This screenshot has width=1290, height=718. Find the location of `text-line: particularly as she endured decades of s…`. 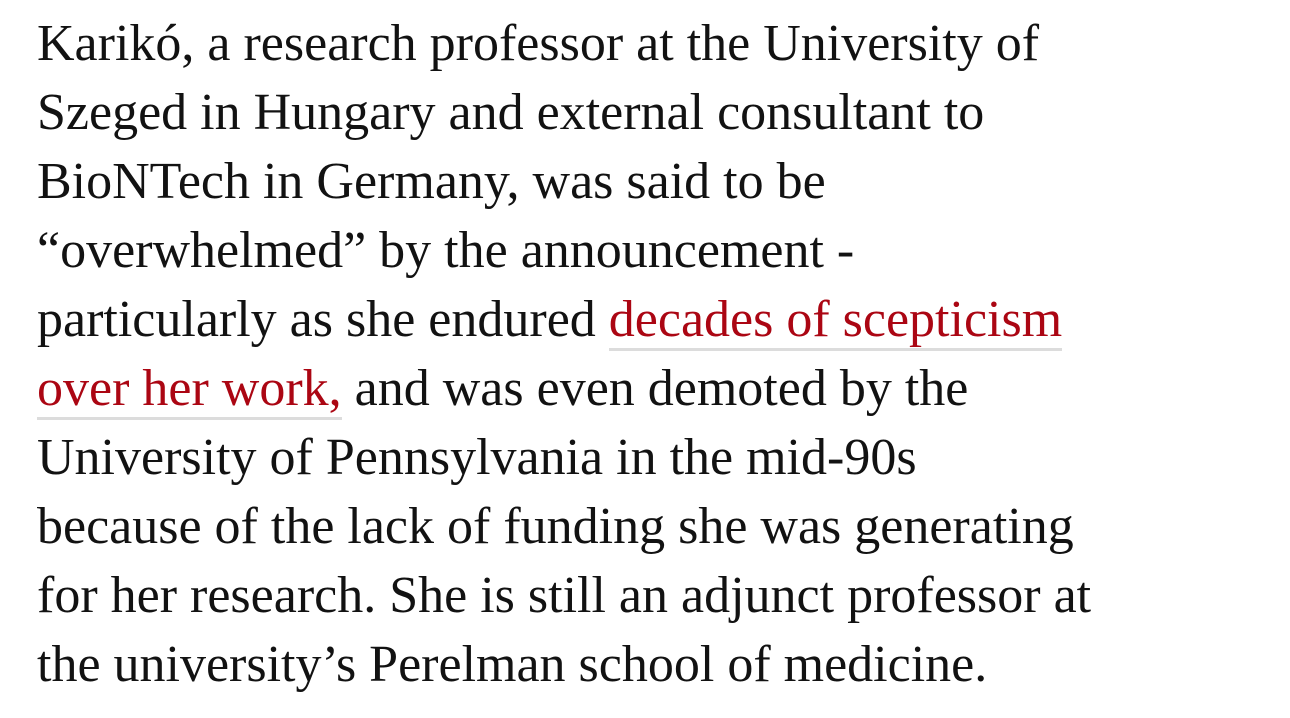

text-line: particularly as she endured decades of s… is located at coordinates (663, 319).